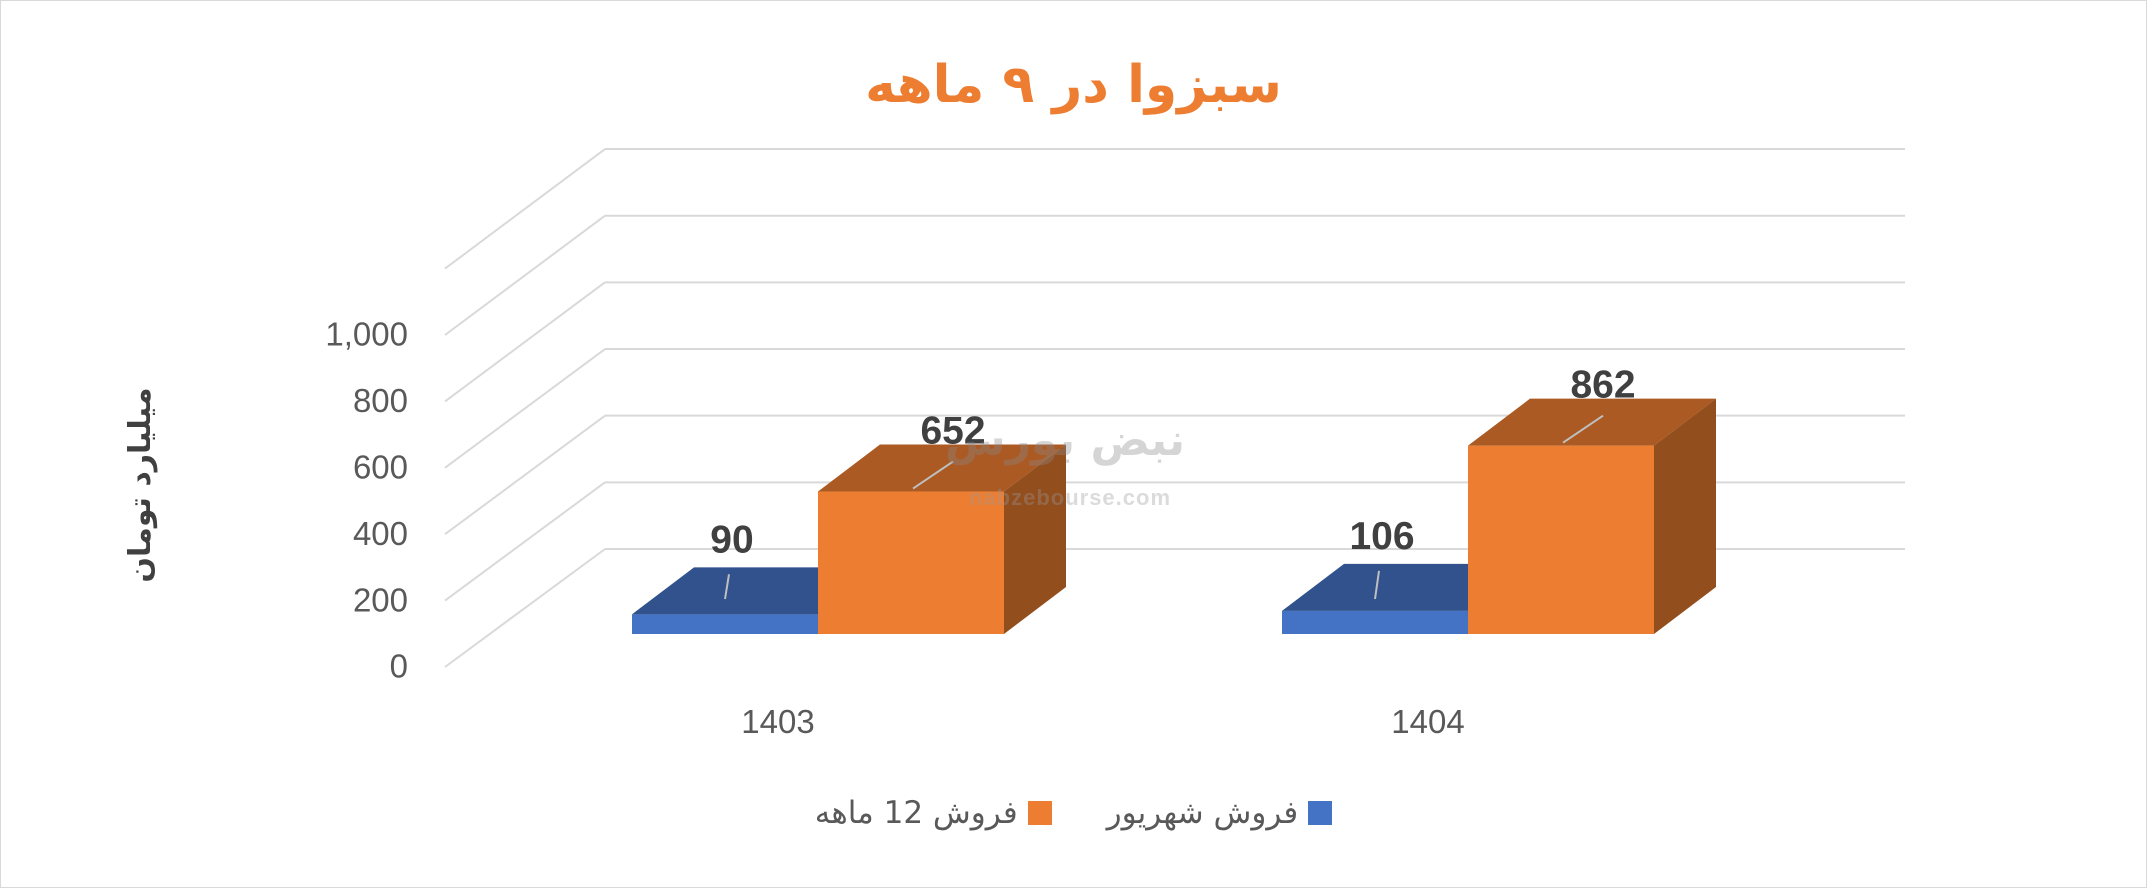  Describe the element at coordinates (1602, 385) in the screenshot. I see `data-label: 862` at that location.